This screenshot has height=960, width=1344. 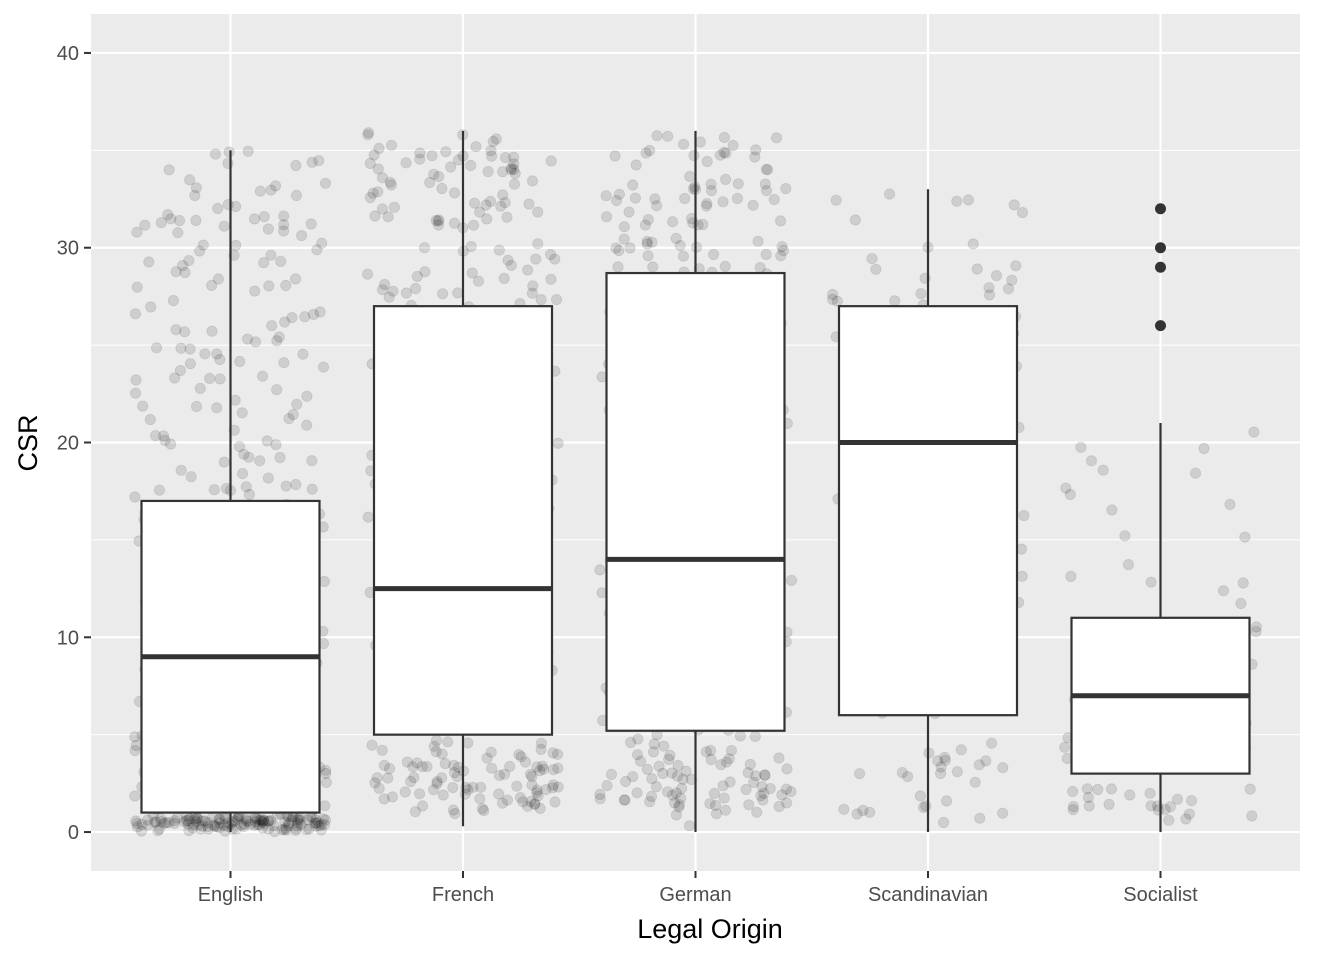 I want to click on y-tick-label: 0, so click(x=73, y=833).